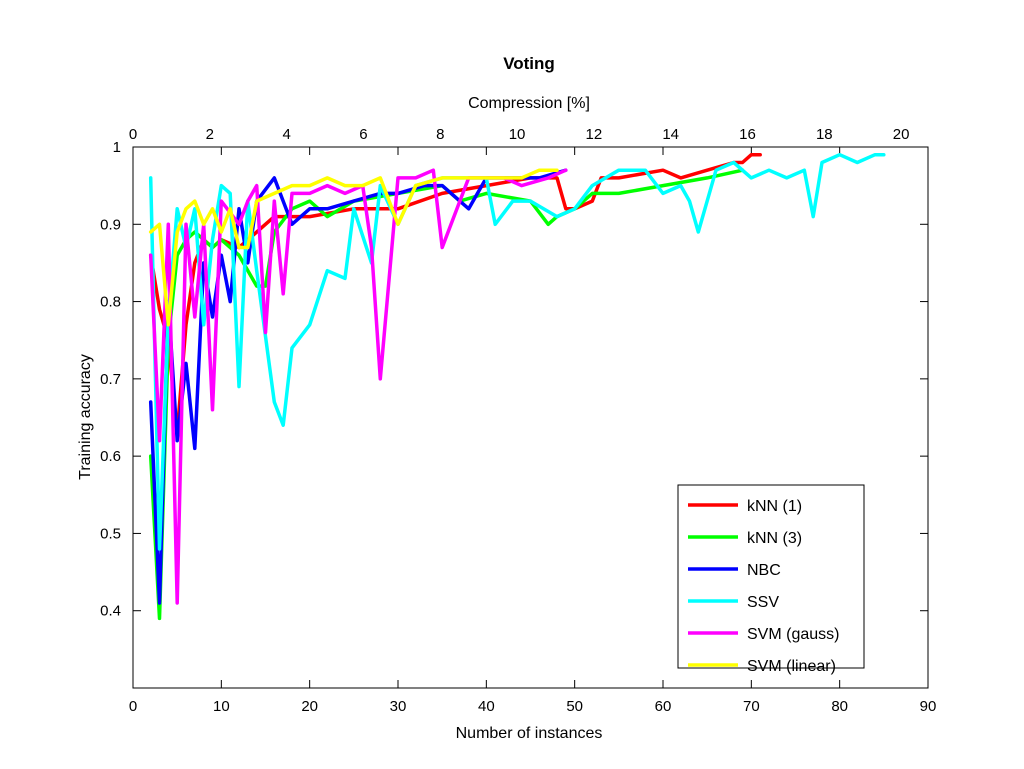  What do you see at coordinates (440, 134) in the screenshot?
I see `x2-tick-label: 8` at bounding box center [440, 134].